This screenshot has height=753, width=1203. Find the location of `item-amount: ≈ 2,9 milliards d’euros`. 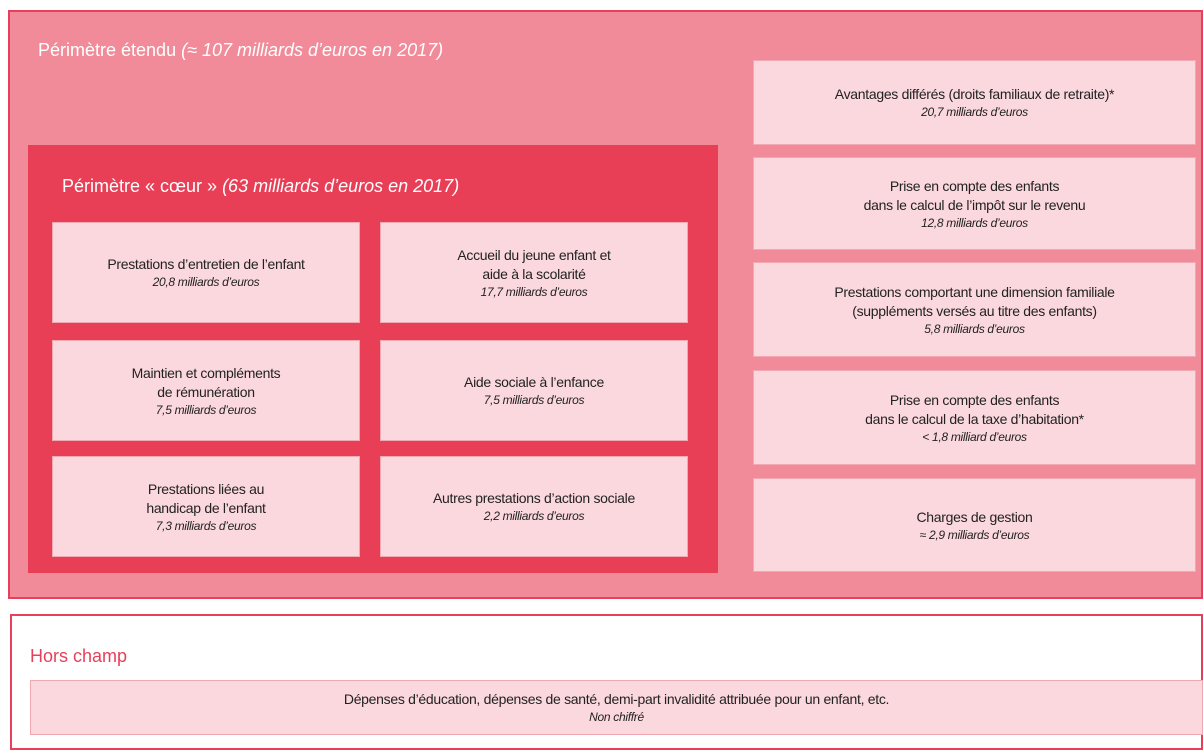

item-amount: ≈ 2,9 milliards d’euros is located at coordinates (974, 534).